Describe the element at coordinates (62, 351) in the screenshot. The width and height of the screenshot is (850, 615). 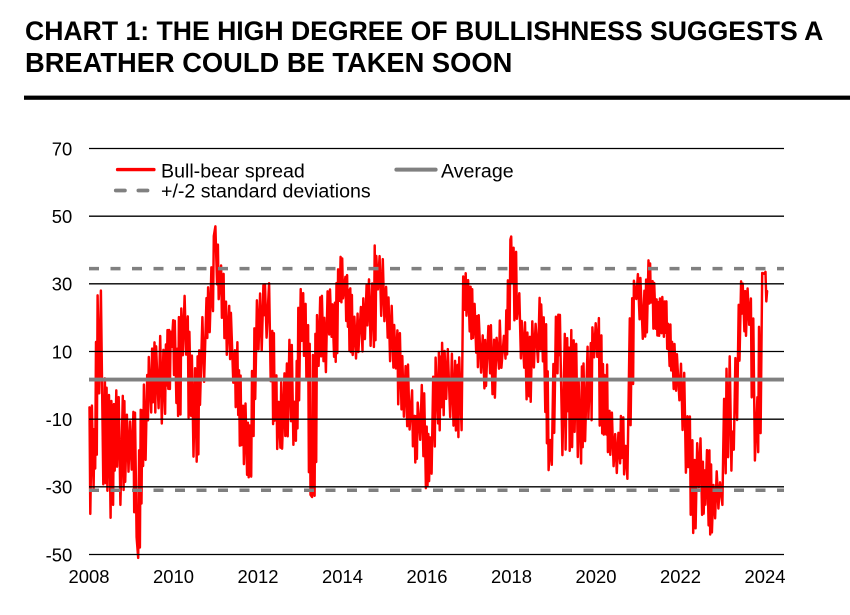
I see `svg-text: 10` at that location.